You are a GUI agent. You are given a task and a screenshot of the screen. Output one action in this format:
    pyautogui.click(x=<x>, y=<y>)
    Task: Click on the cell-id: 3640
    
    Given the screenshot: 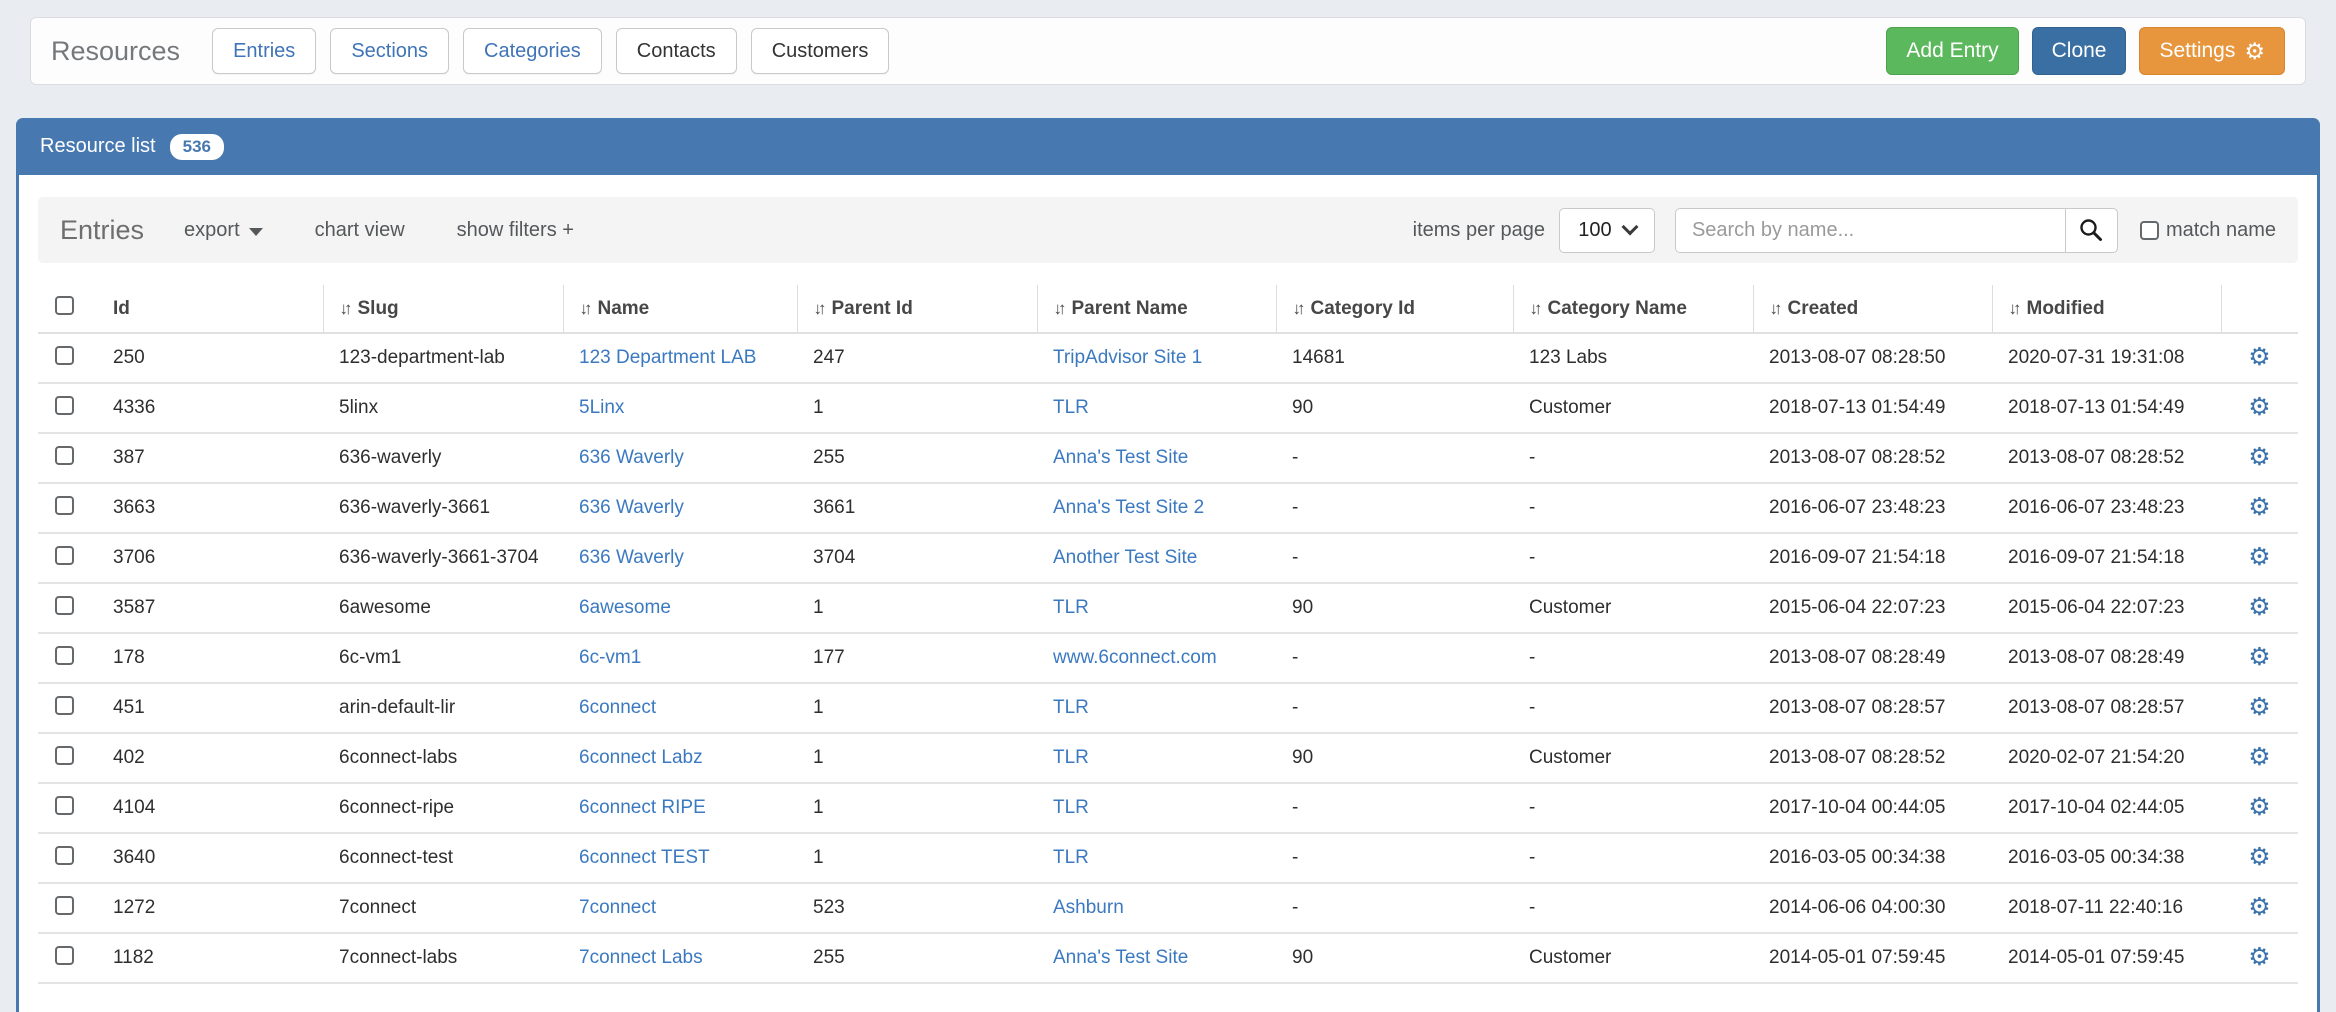 What is the action you would take?
    pyautogui.click(x=210, y=858)
    